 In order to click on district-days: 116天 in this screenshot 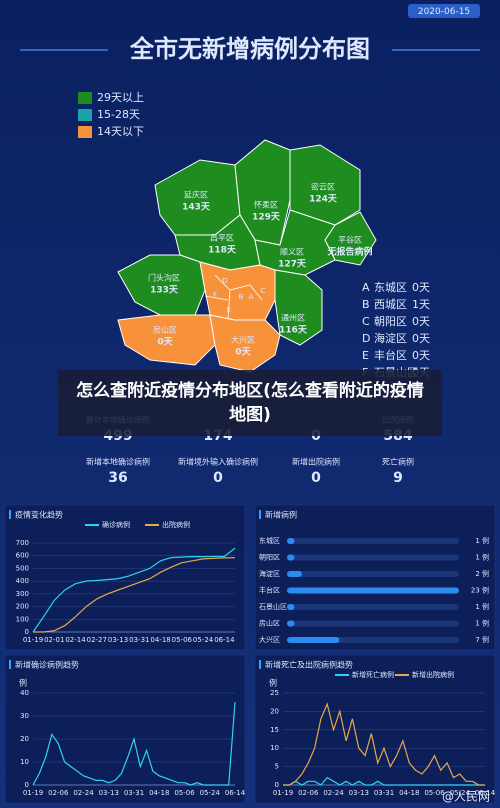, I will do `click(293, 330)`.